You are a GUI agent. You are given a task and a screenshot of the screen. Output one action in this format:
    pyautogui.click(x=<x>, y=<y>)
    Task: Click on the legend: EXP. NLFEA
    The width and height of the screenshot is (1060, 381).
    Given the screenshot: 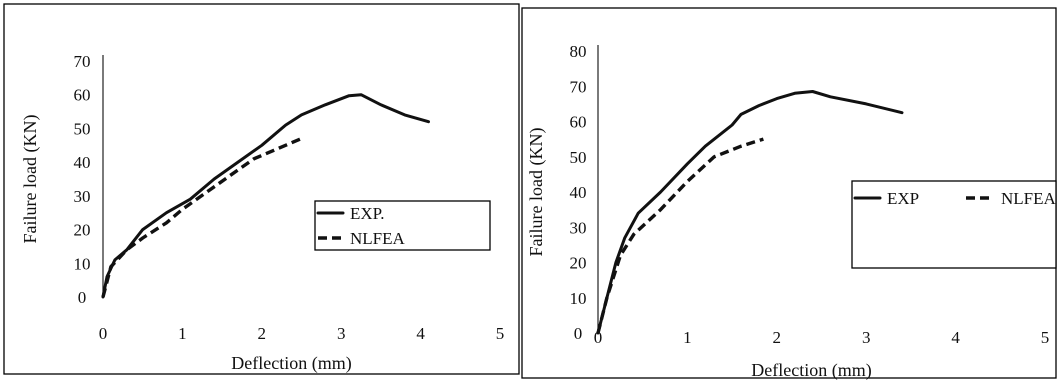 What is the action you would take?
    pyautogui.click(x=402, y=225)
    